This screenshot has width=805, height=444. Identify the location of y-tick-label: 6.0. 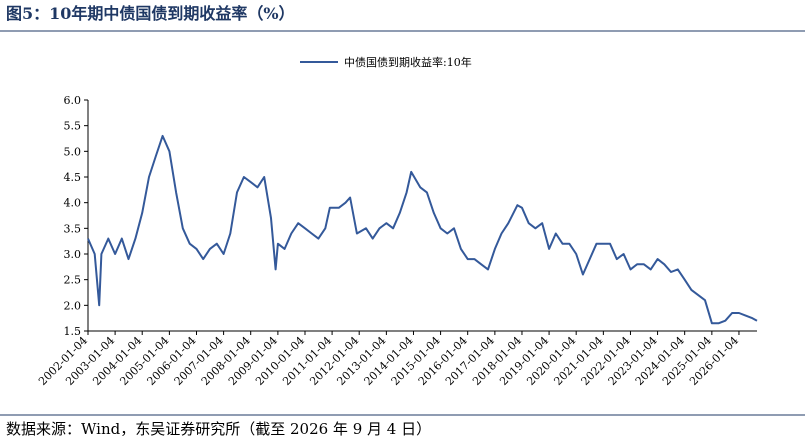
(73, 100).